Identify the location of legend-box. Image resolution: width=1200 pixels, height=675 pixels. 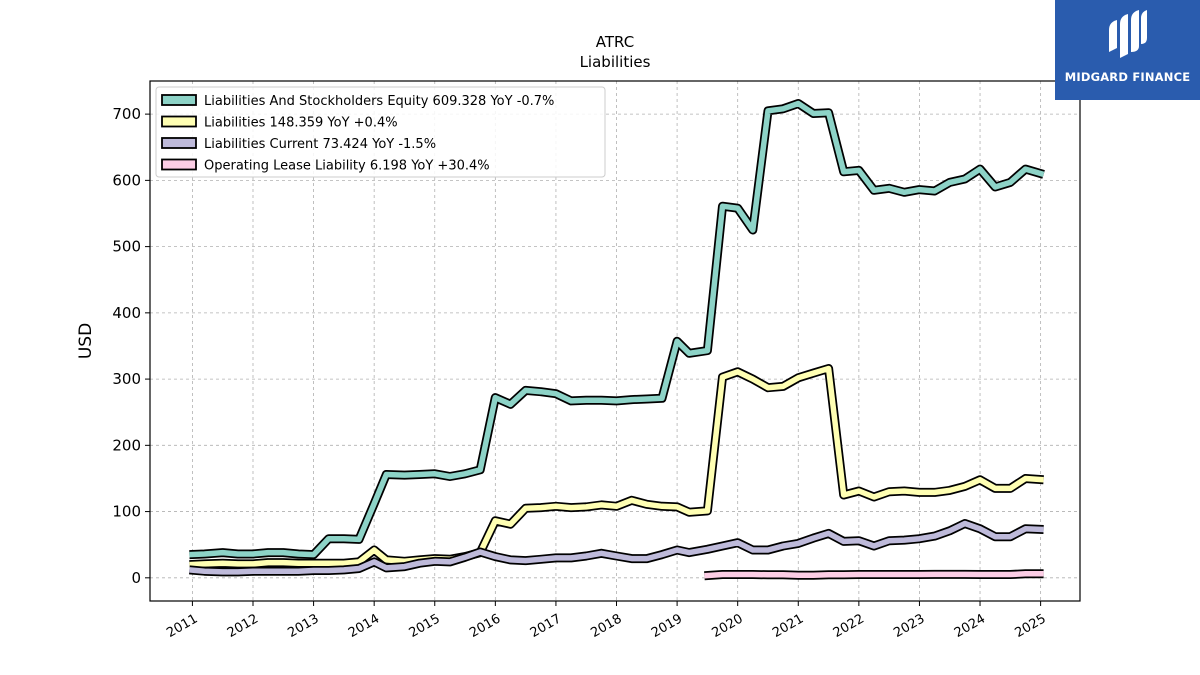
(380, 132).